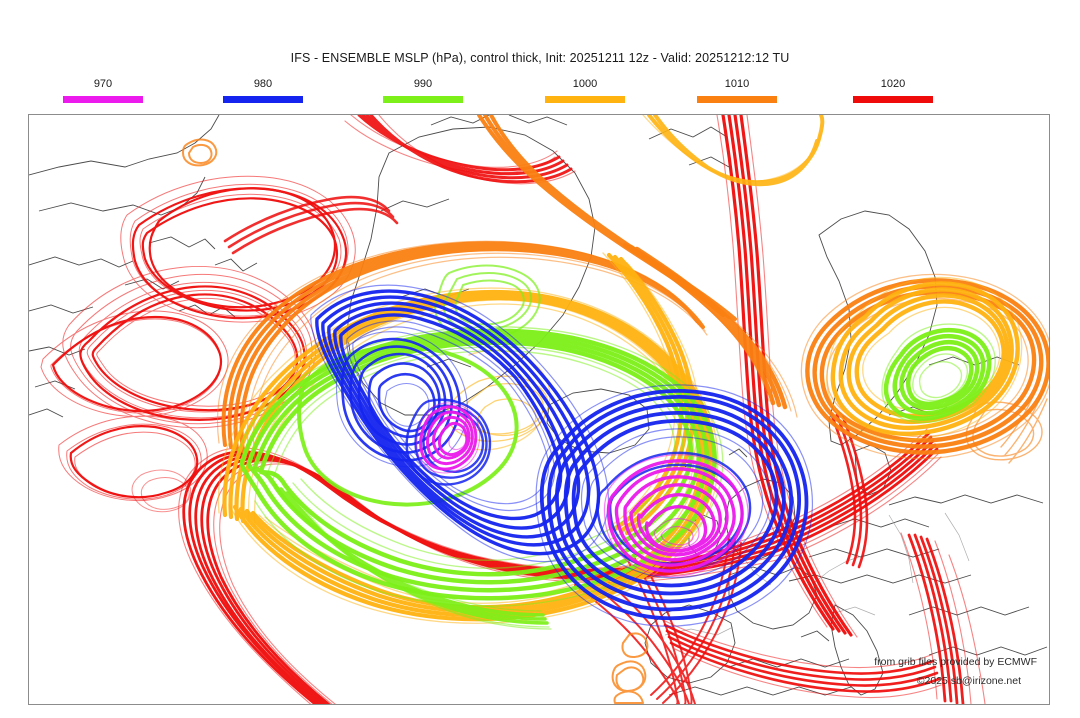 The height and width of the screenshot is (718, 1080). I want to click on legend-entry-990: 990, so click(423, 90).